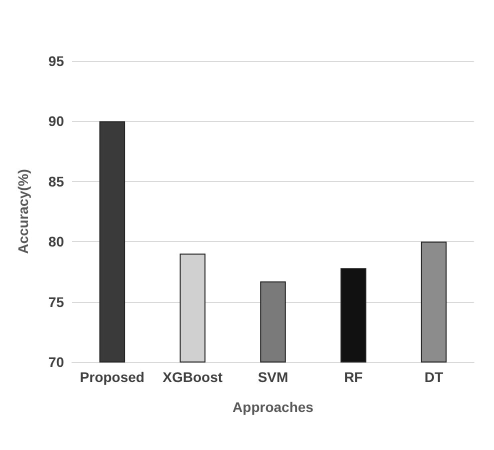 Image resolution: width=494 pixels, height=450 pixels. What do you see at coordinates (56, 61) in the screenshot?
I see `y-tick-label: 95` at bounding box center [56, 61].